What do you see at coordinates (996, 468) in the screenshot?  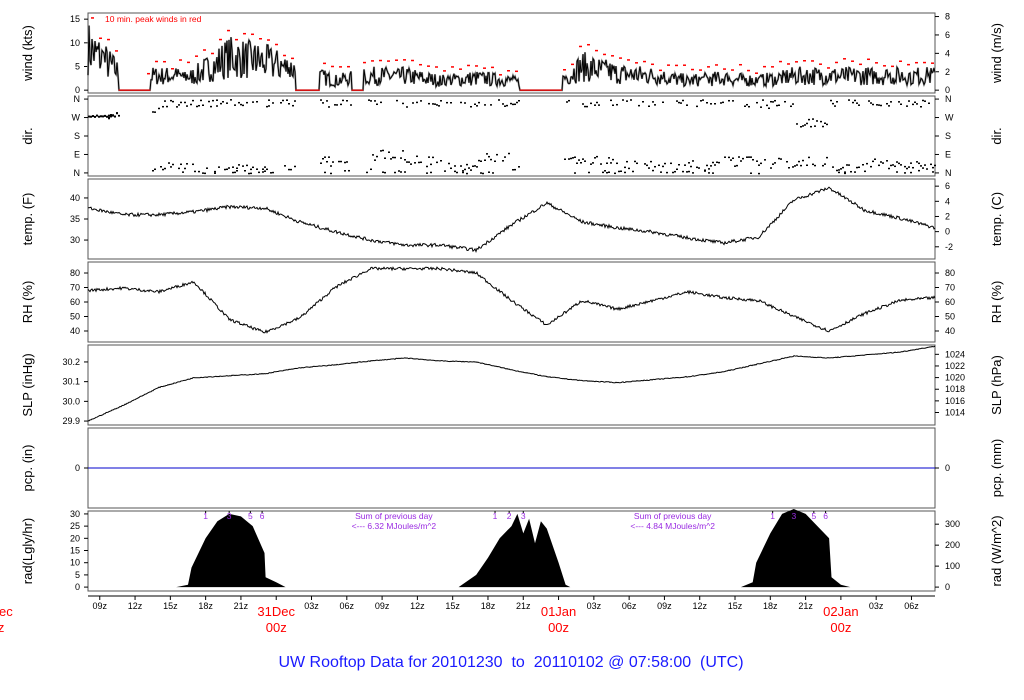 I see `y-axis-label-right: pcp. (mm)` at bounding box center [996, 468].